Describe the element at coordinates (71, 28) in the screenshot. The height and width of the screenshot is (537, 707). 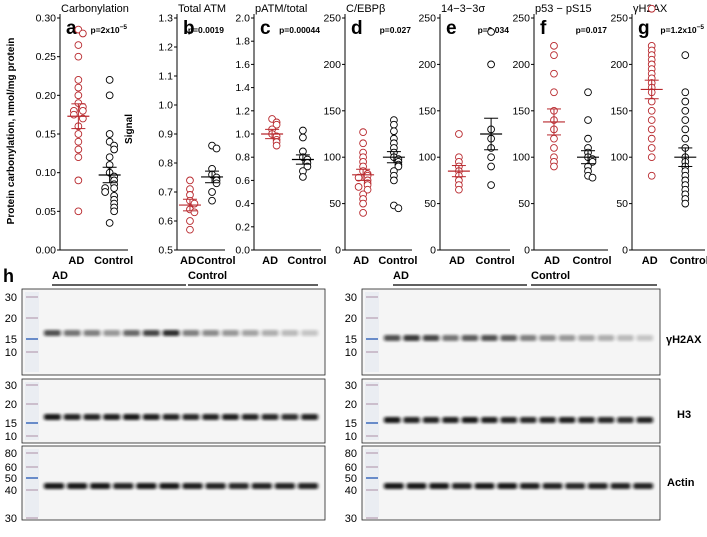
I see `panel-letter: a` at that location.